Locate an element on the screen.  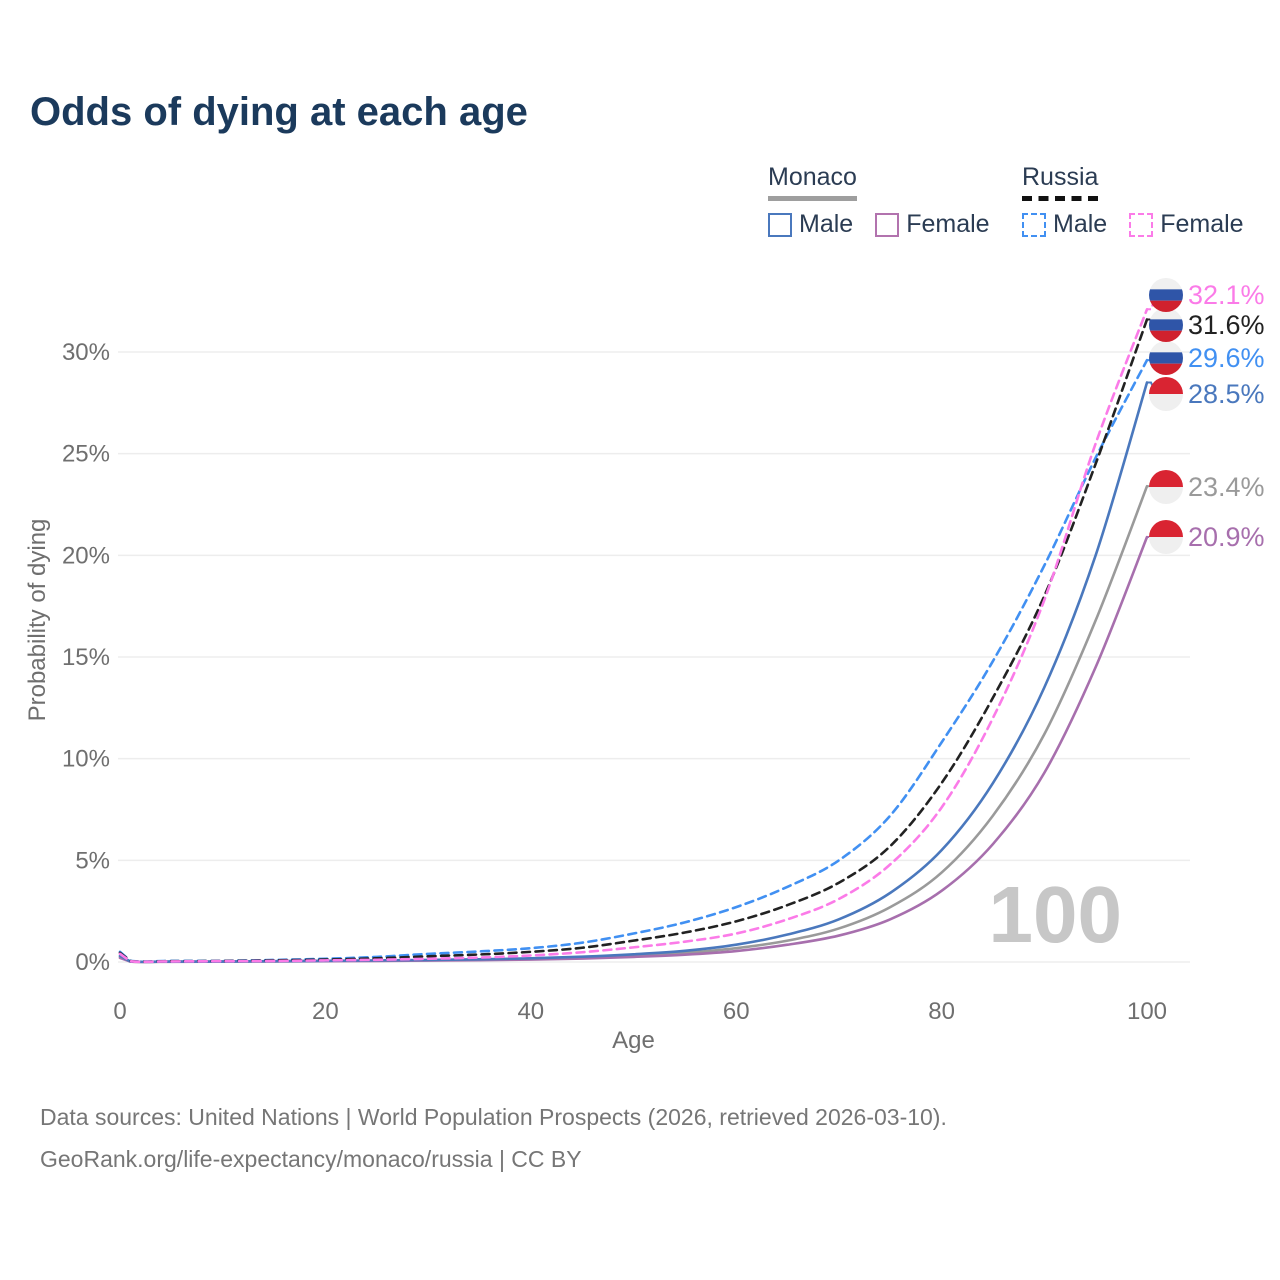
legend-items-russia: Male Female is located at coordinates (1133, 224).